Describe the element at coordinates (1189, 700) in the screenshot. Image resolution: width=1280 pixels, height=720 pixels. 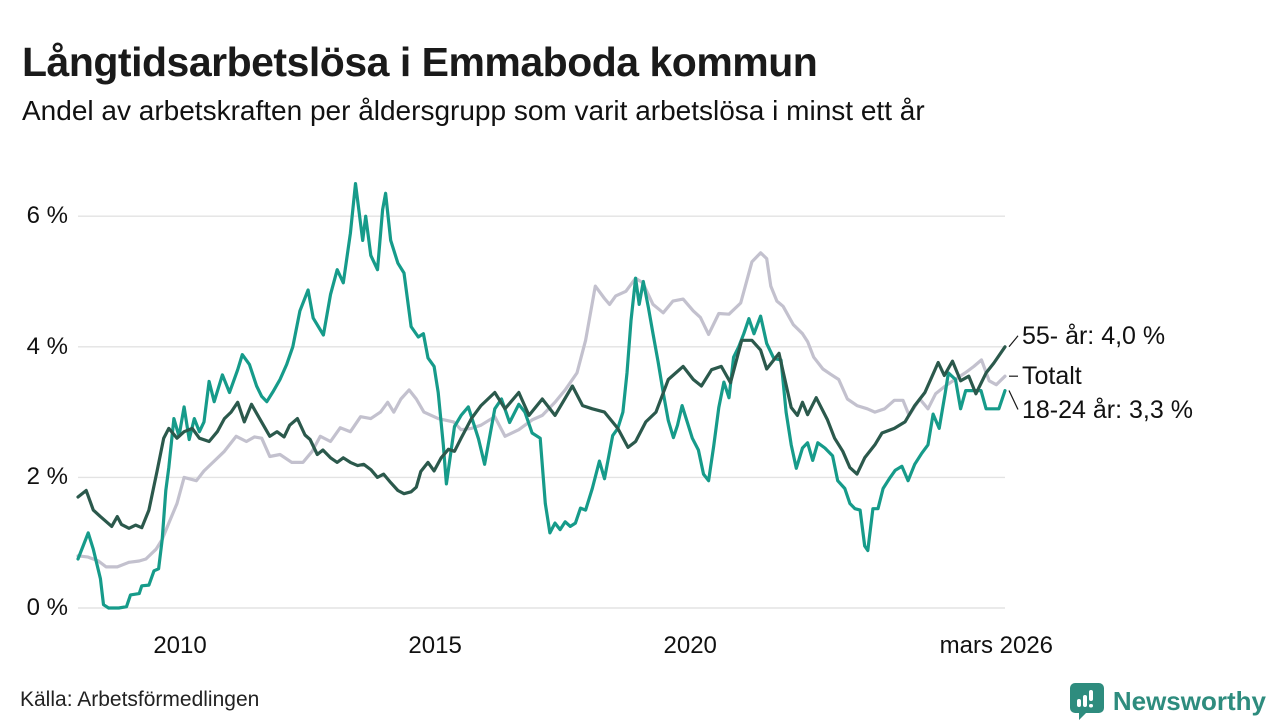
I see `newsworthy-logo-text: Newsworthy` at that location.